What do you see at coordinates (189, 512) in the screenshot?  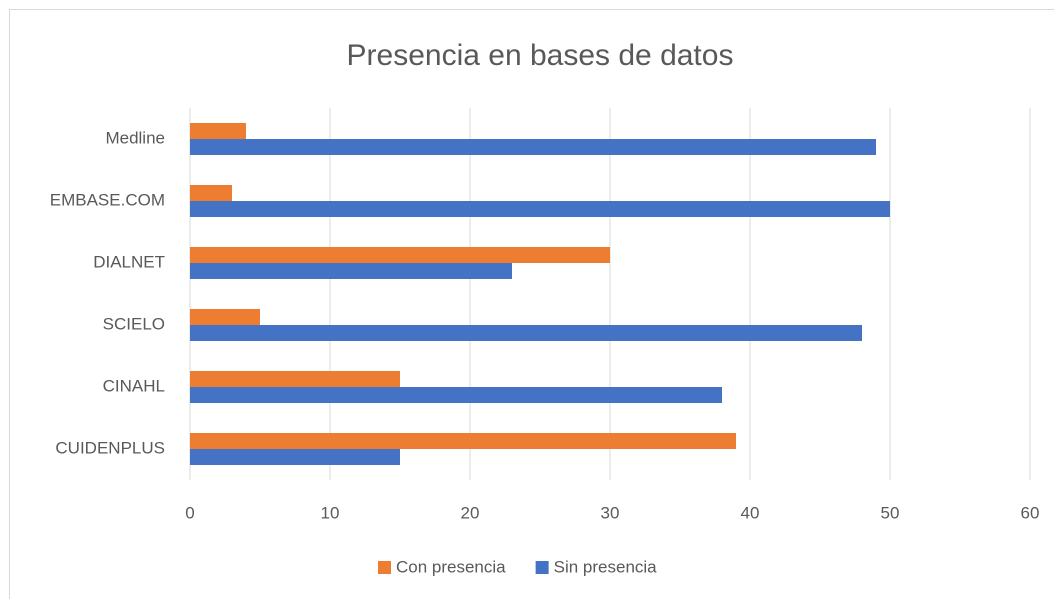 I see `x-tick-label: 0` at bounding box center [189, 512].